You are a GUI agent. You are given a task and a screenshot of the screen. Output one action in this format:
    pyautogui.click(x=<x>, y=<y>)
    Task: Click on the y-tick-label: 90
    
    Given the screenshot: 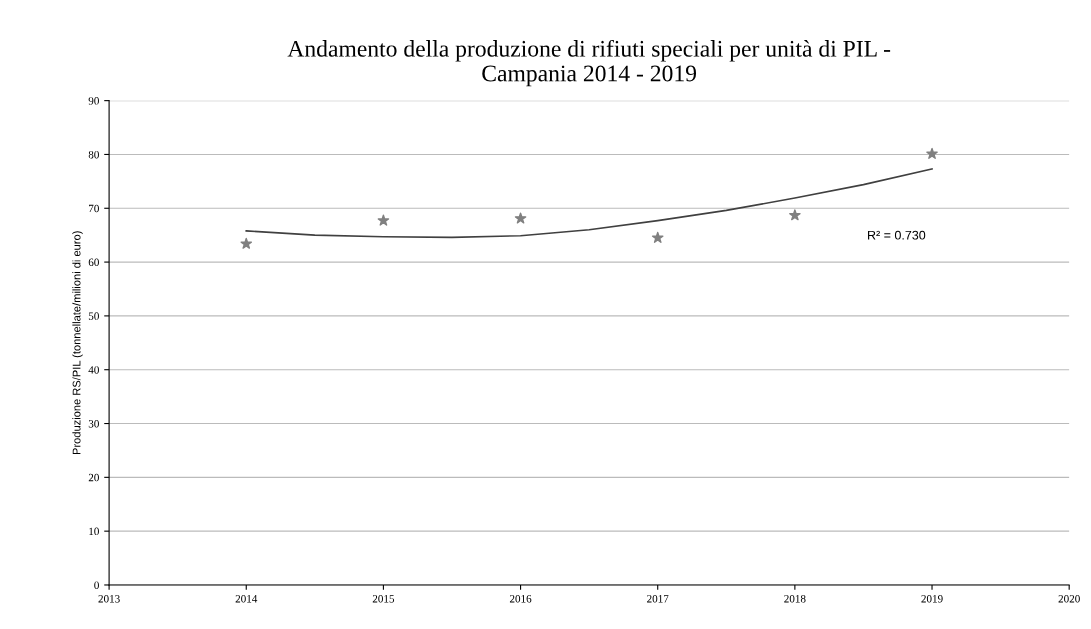 What is the action you would take?
    pyautogui.click(x=93, y=101)
    